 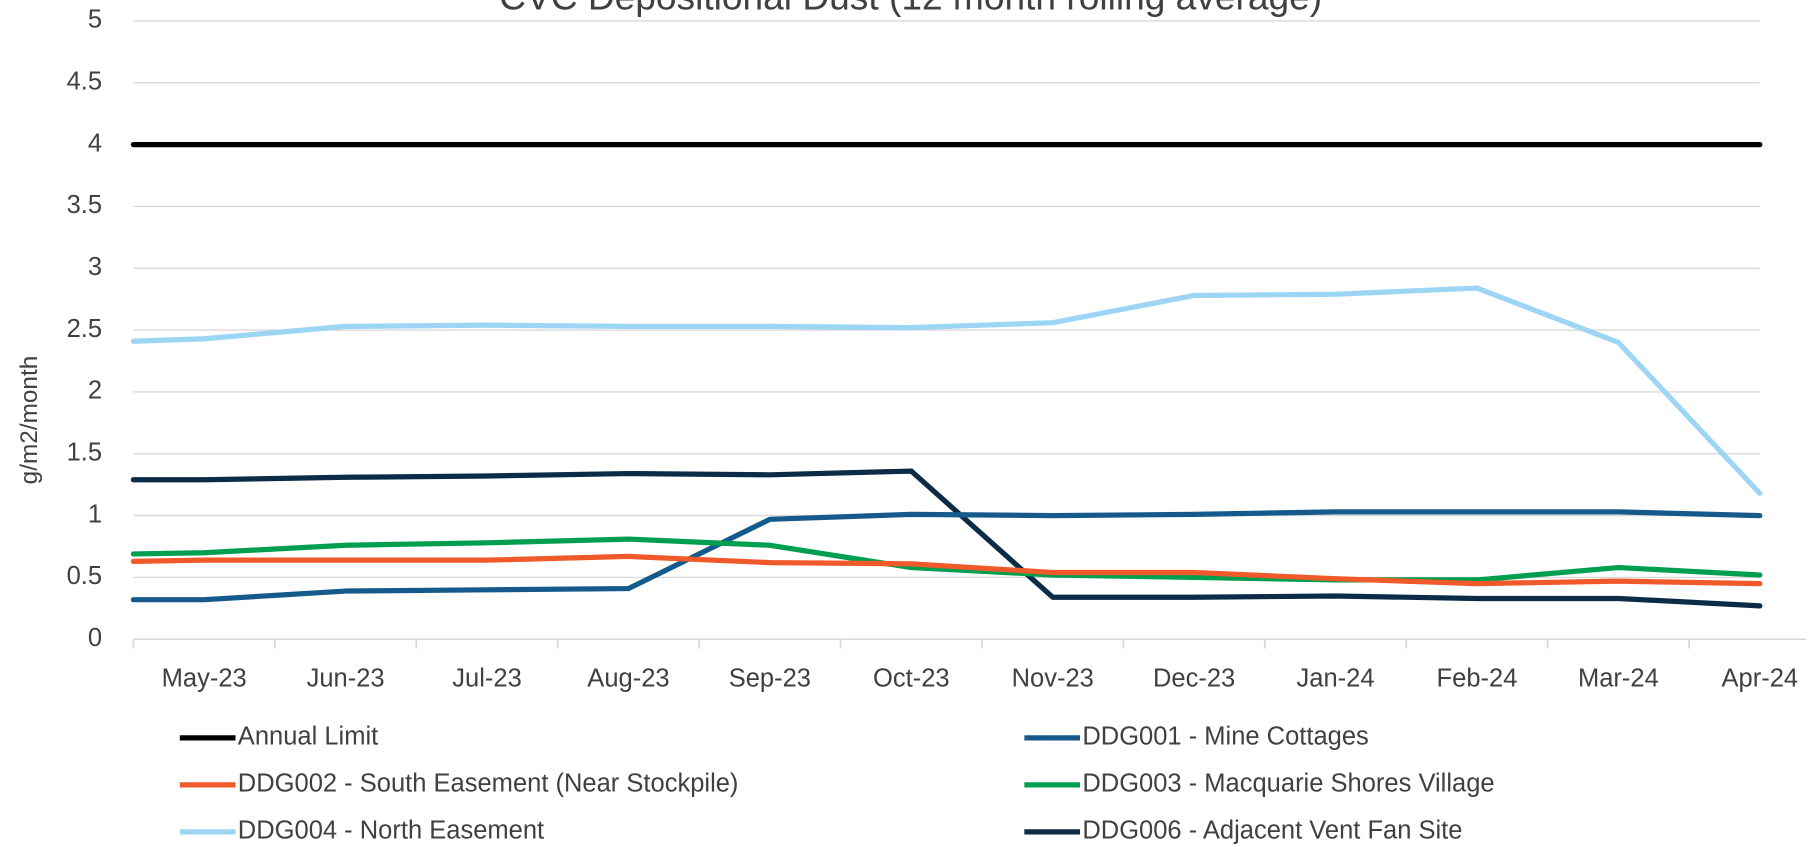 I want to click on y-tick-label: 3, so click(x=95, y=267).